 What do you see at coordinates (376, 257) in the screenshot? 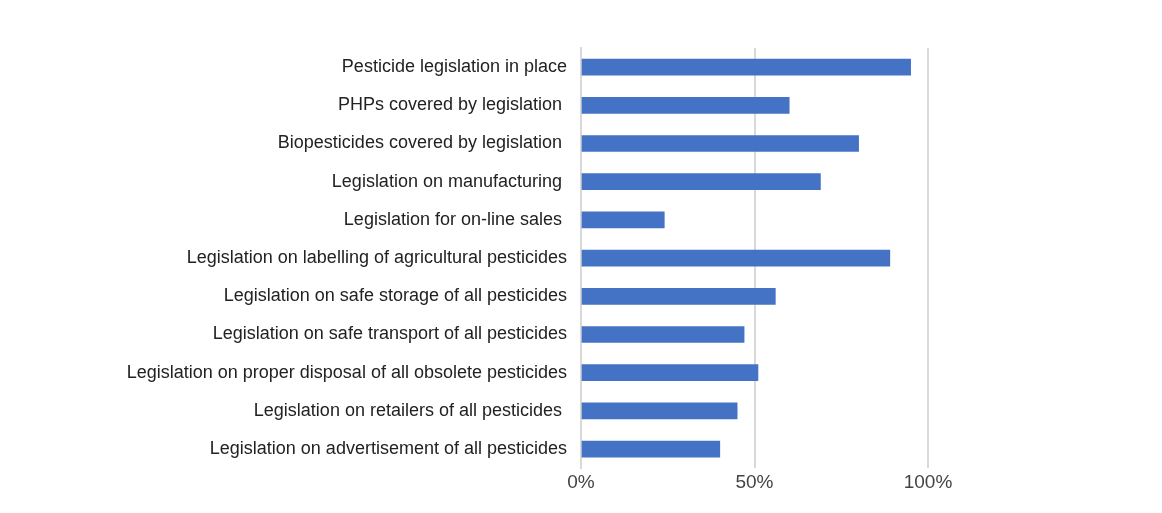
I see `y-tick-label: Legislation on labelling of agricultural pesticides` at bounding box center [376, 257].